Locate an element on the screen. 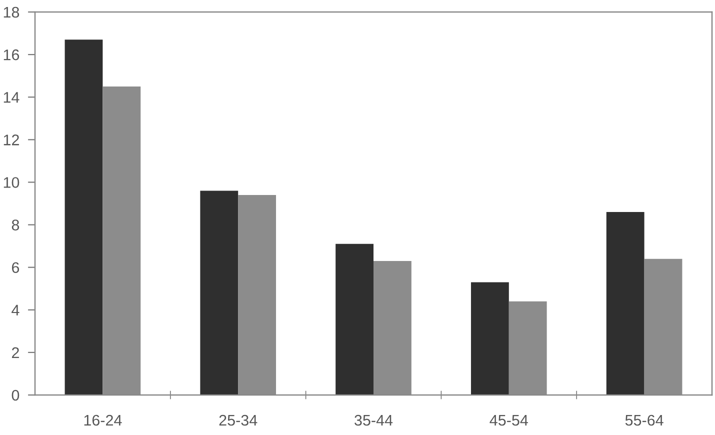 The image size is (715, 435). y-tick-label: 12 is located at coordinates (11, 140).